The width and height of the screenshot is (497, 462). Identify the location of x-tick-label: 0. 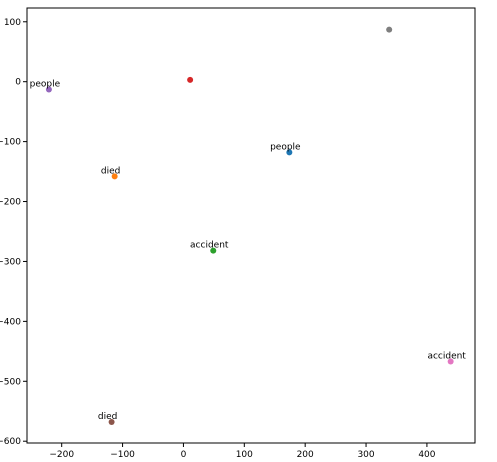
(184, 455).